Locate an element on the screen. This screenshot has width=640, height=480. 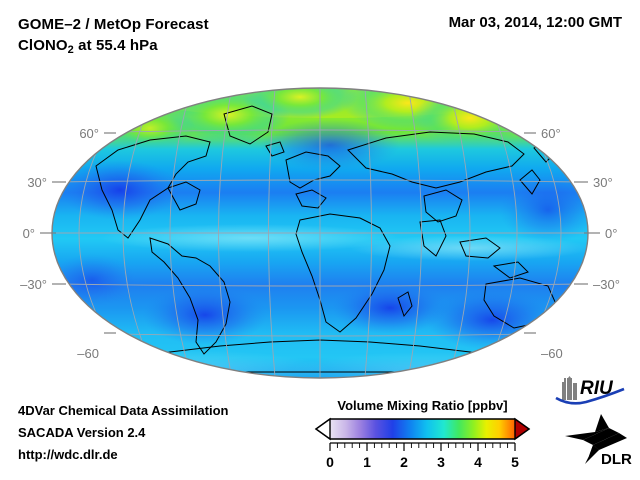
colorbar-tick-5: 5 is located at coordinates (515, 462).